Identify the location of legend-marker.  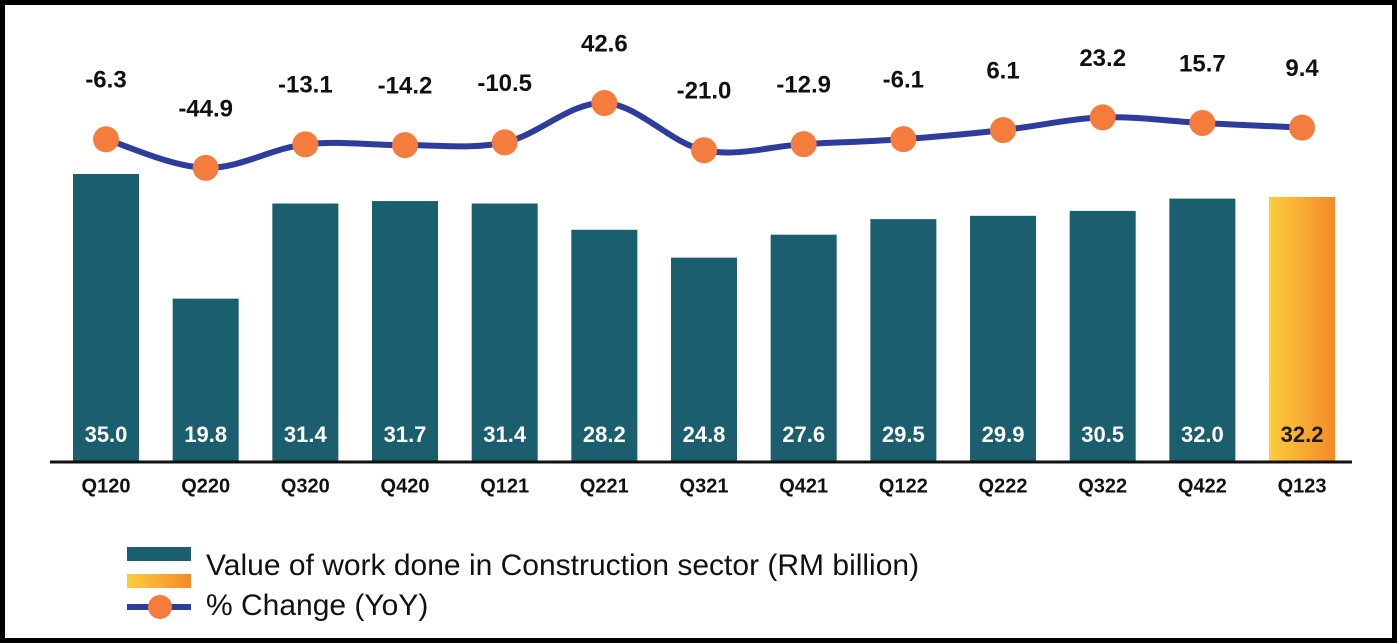
(160, 607).